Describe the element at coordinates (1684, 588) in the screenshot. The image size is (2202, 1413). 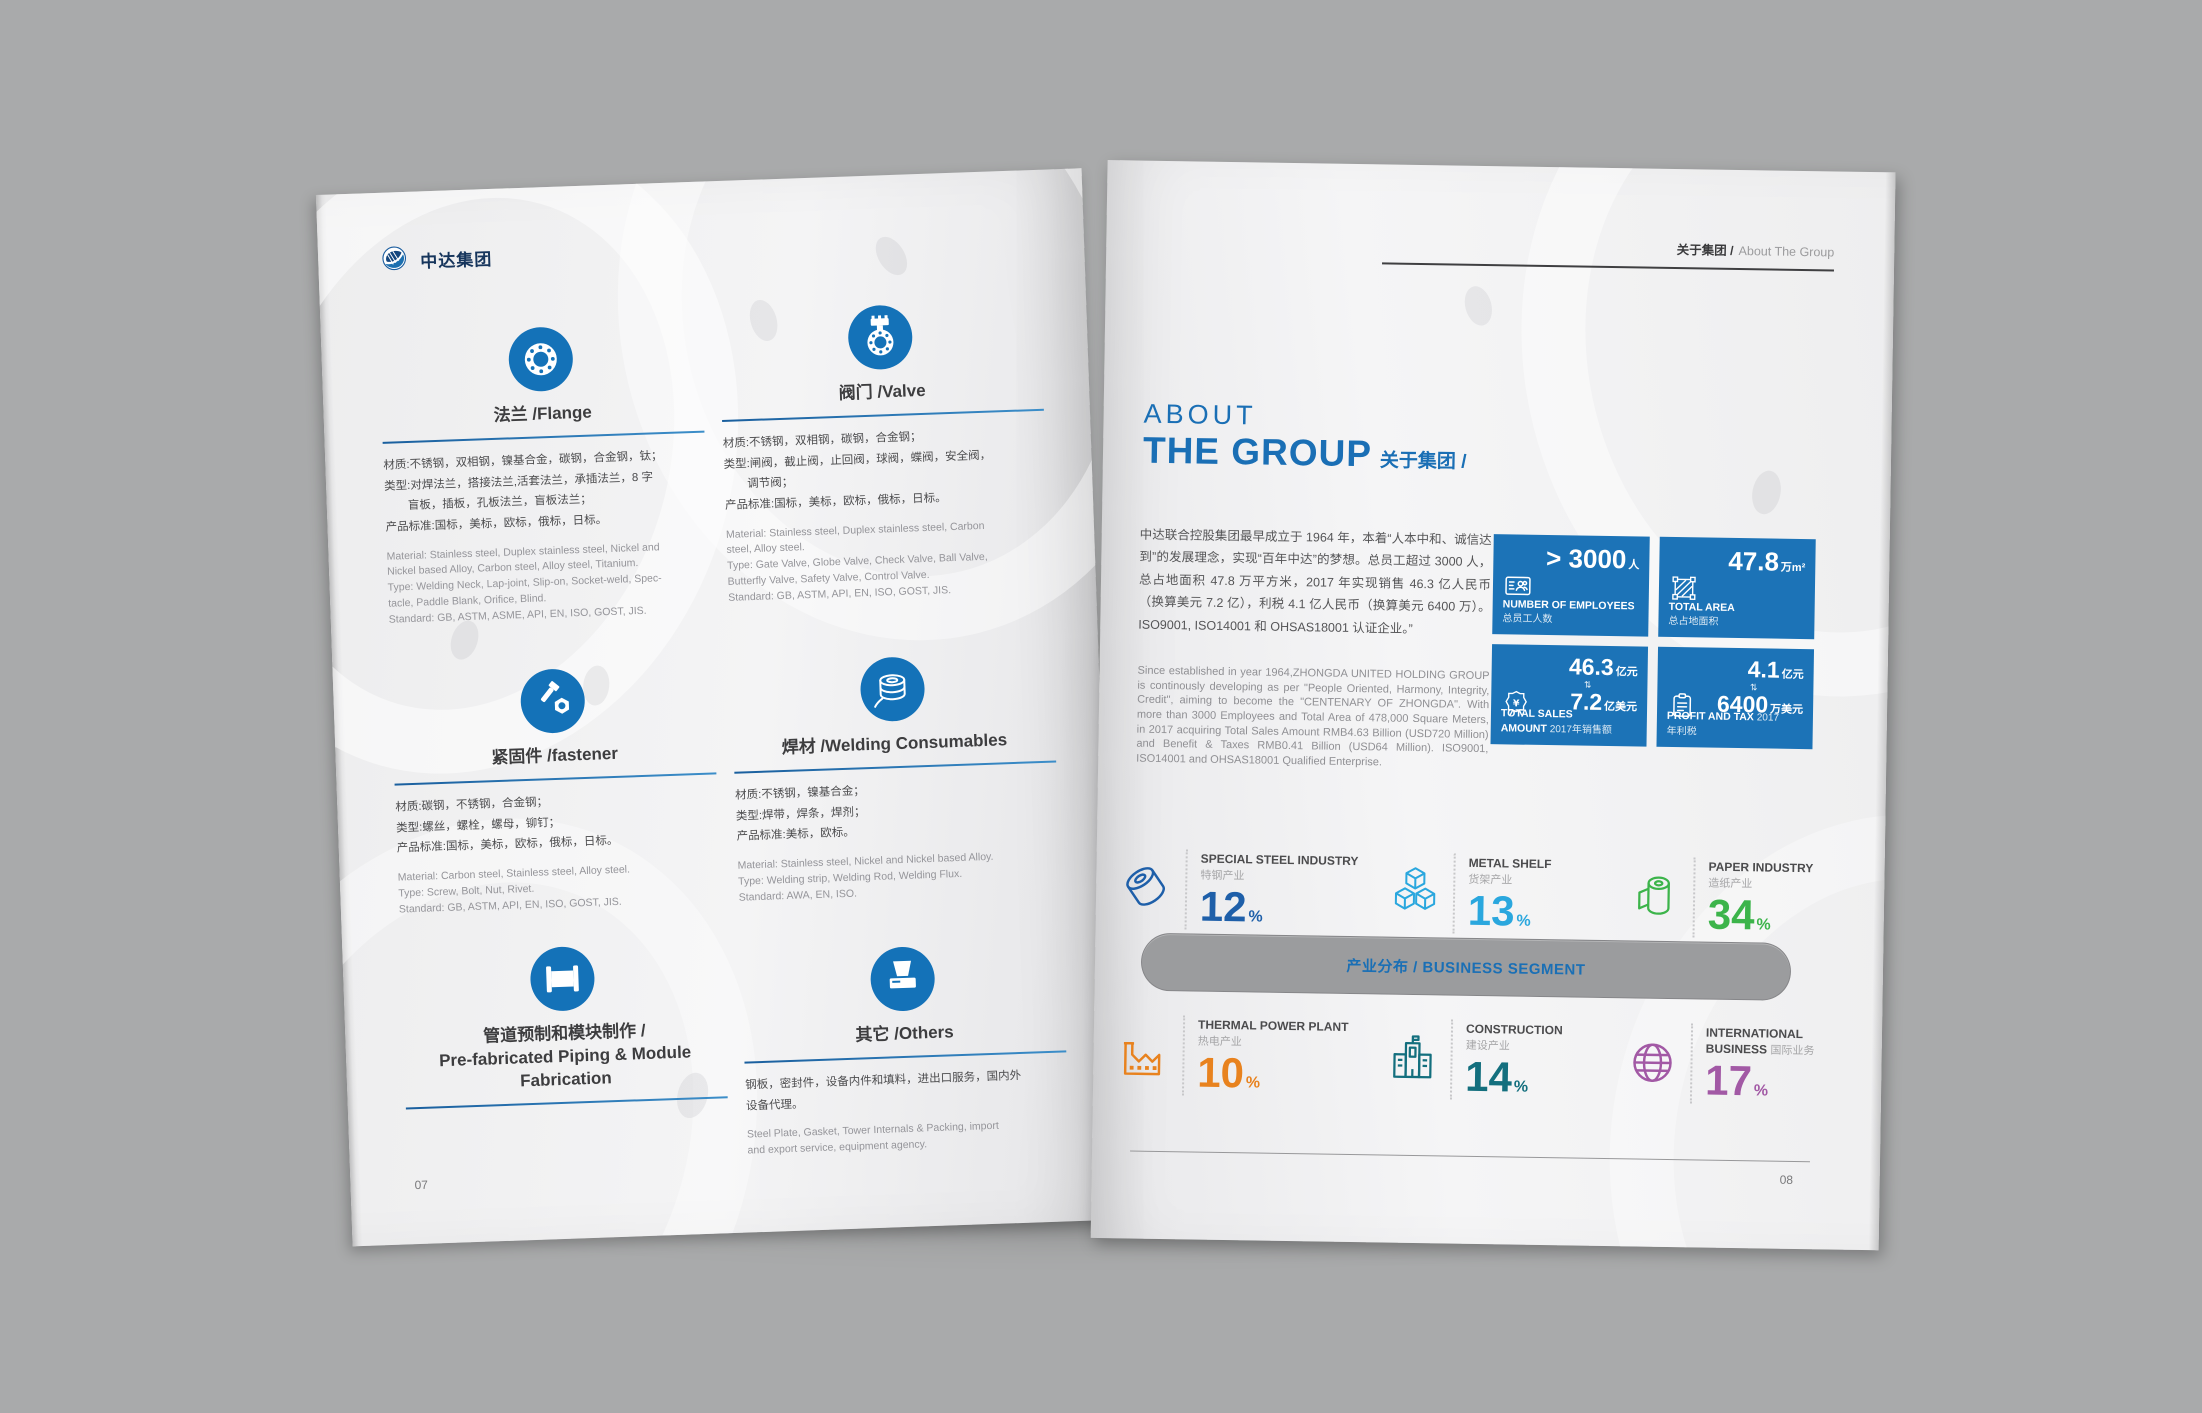
I see `area-icon` at that location.